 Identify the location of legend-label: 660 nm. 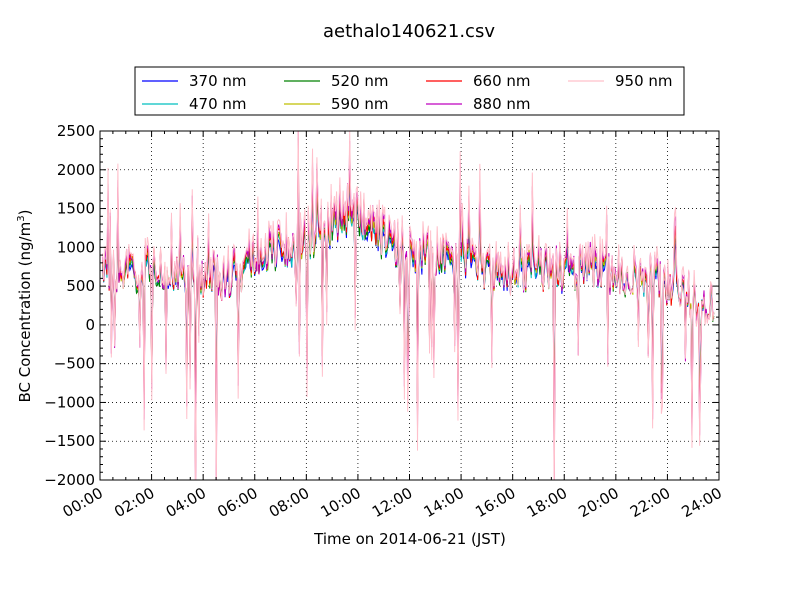
(502, 81).